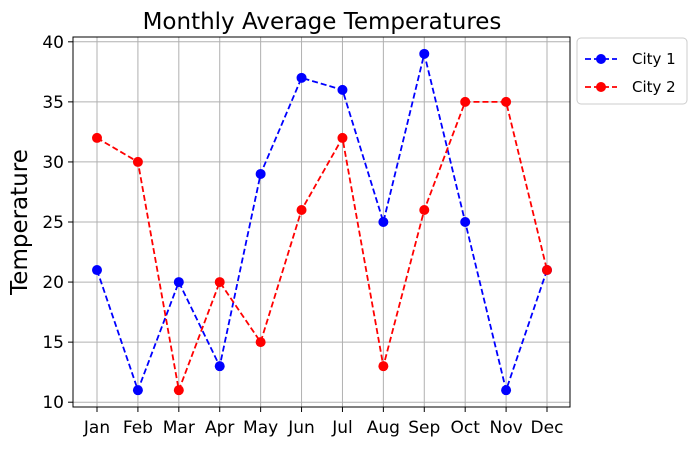 The image size is (696, 450). I want to click on y-axis-label: Temperature, so click(20, 222).